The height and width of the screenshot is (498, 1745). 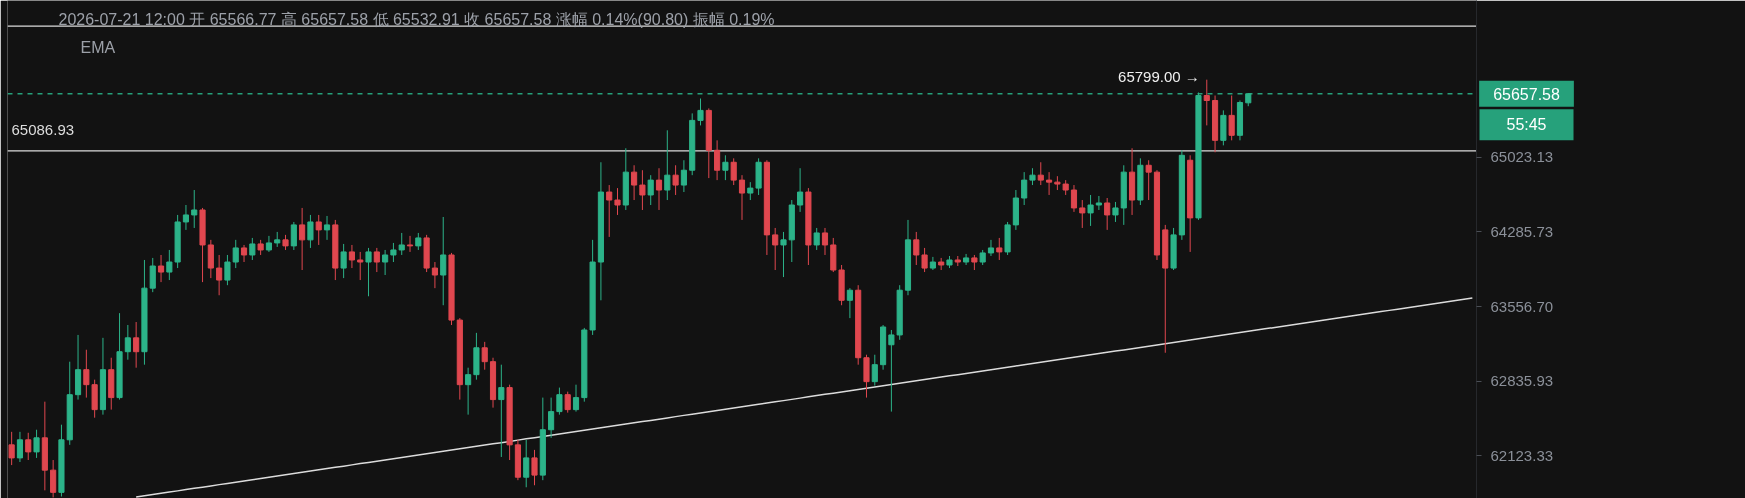 I want to click on text: 2026-07-21 12:00 开 65566.77 高 65657.58 低 65532.91 收 65657.58 涨幅 0.14%(90.80) 振幅 0.19%, so click(x=416, y=19).